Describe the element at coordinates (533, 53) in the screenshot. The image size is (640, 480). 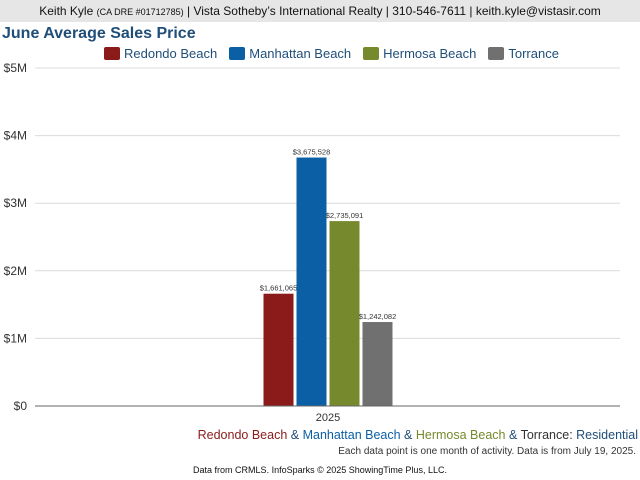
I see `legend-label: Torrance` at that location.